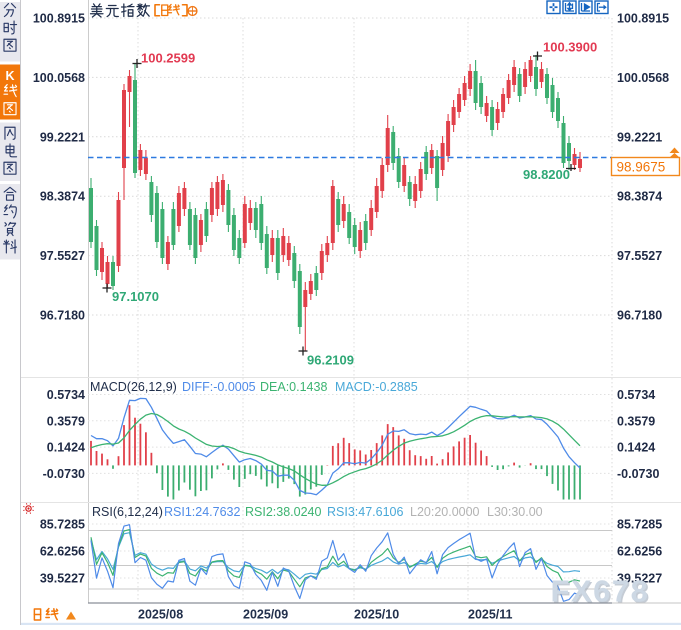 The image size is (681, 630). Describe the element at coordinates (515, 512) in the screenshot. I see `svg-text: L30:30.00` at that location.